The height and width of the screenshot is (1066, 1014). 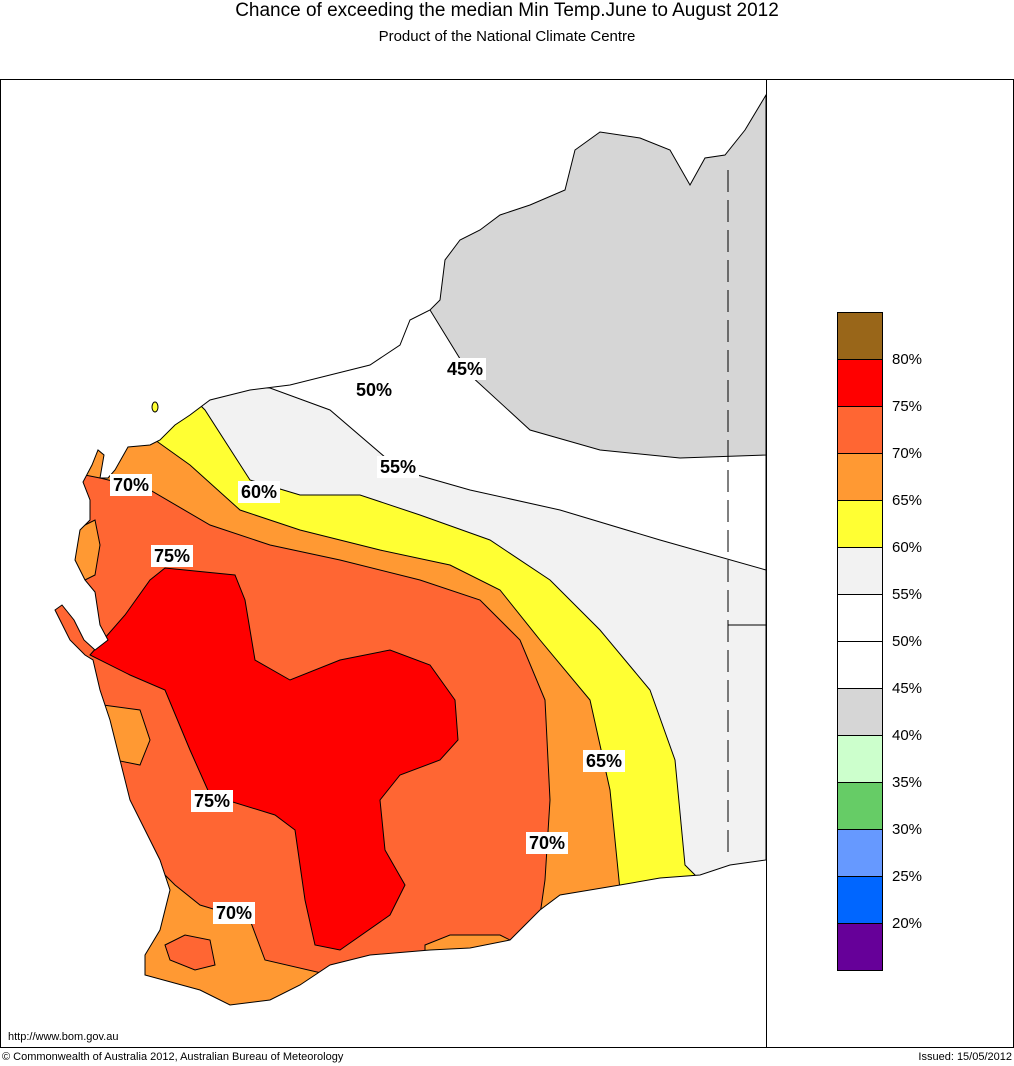 What do you see at coordinates (604, 761) in the screenshot?
I see `contour-label: 65%` at bounding box center [604, 761].